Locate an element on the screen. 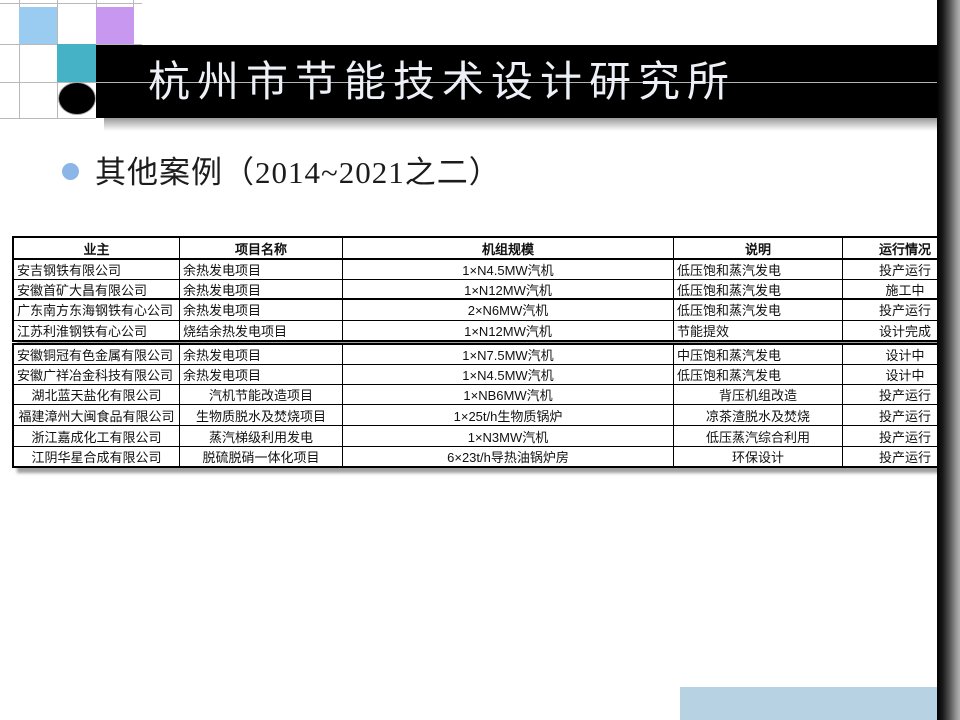  column-header: 项目名称 is located at coordinates (261, 248).